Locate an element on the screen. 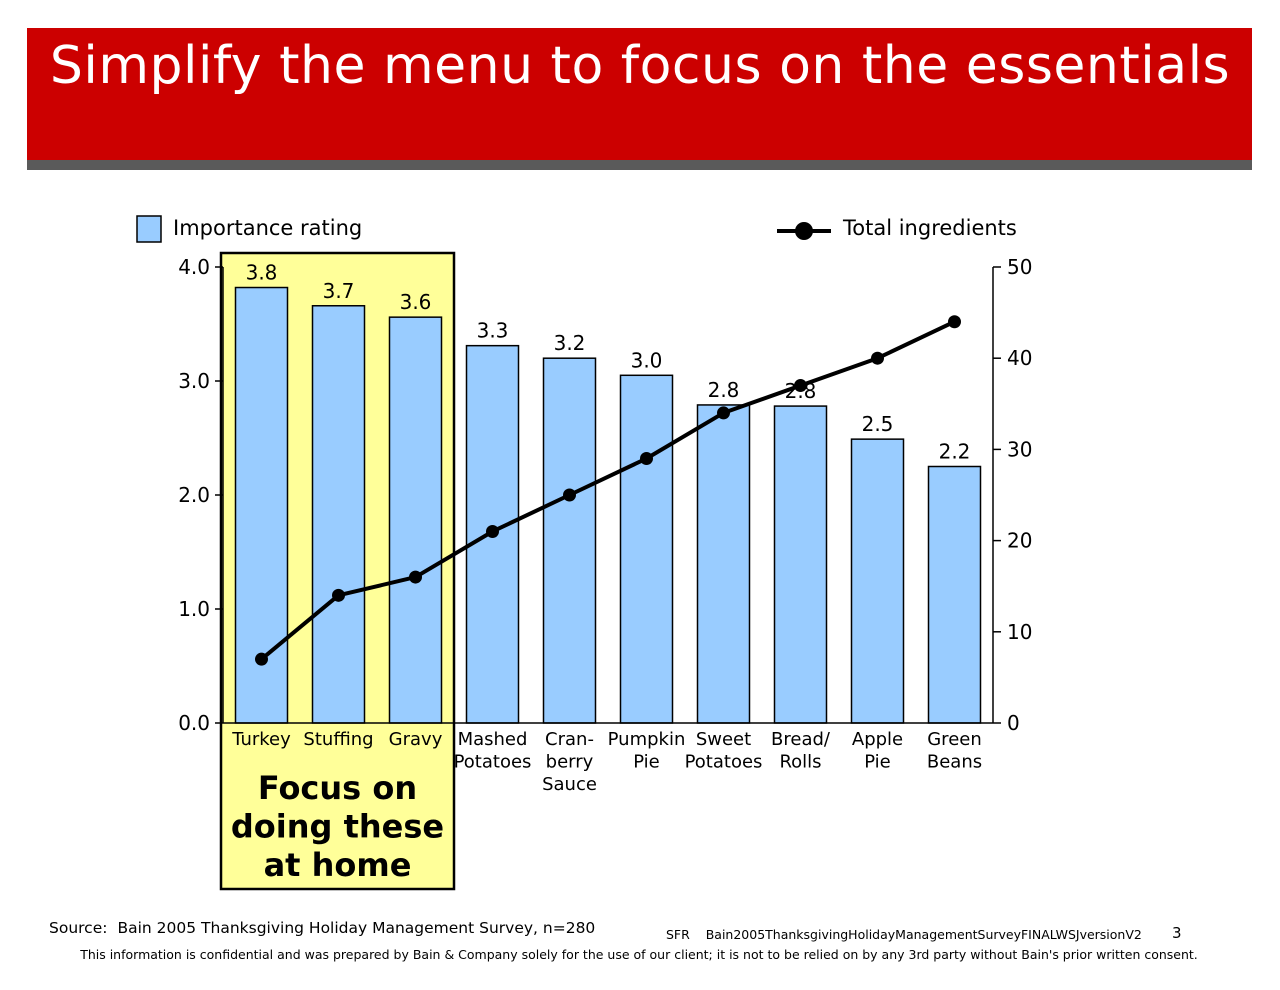 The image size is (1280, 990). category-label: Sauce is located at coordinates (569, 784).